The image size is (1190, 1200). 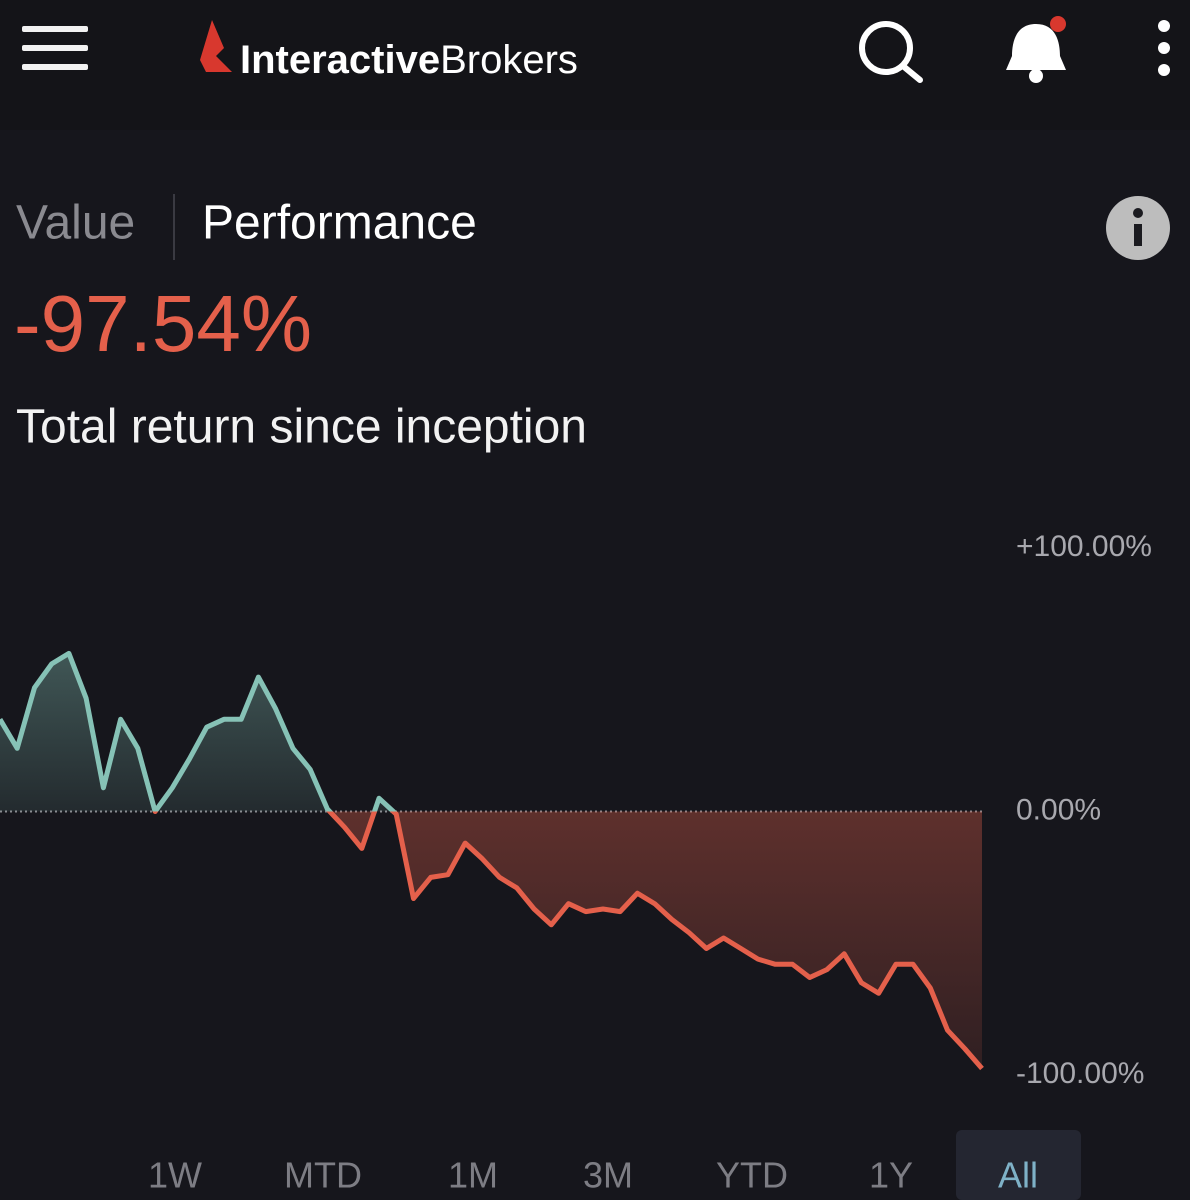 What do you see at coordinates (891, 1175) in the screenshot?
I see `range-button: 1Y` at bounding box center [891, 1175].